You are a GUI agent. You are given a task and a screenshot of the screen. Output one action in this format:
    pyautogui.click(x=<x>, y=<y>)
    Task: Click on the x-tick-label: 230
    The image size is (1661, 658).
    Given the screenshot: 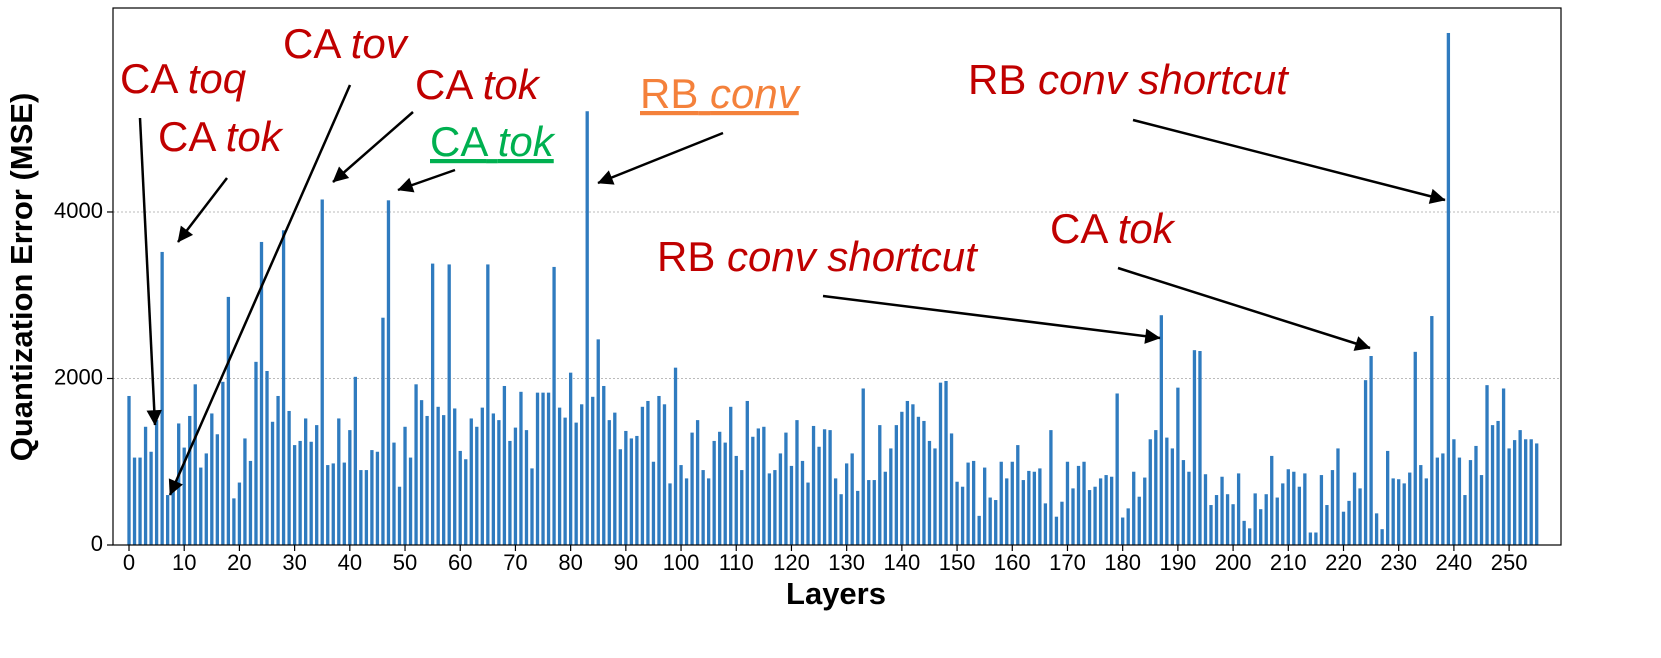 What is the action you would take?
    pyautogui.click(x=1398, y=562)
    